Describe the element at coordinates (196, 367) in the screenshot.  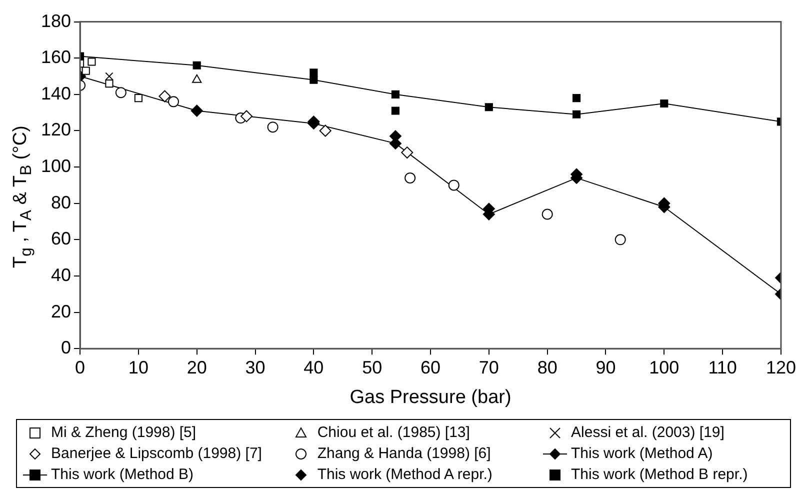
I see `x-tick-label: 20` at that location.